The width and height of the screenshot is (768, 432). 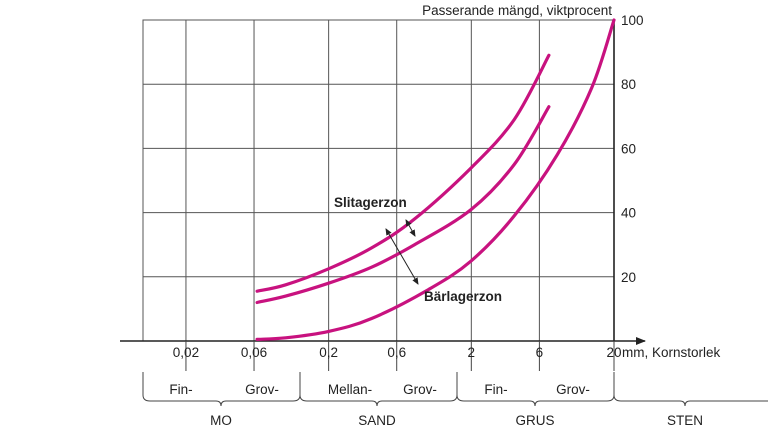 I want to click on sub-sand-grov: Grov-, so click(x=420, y=389).